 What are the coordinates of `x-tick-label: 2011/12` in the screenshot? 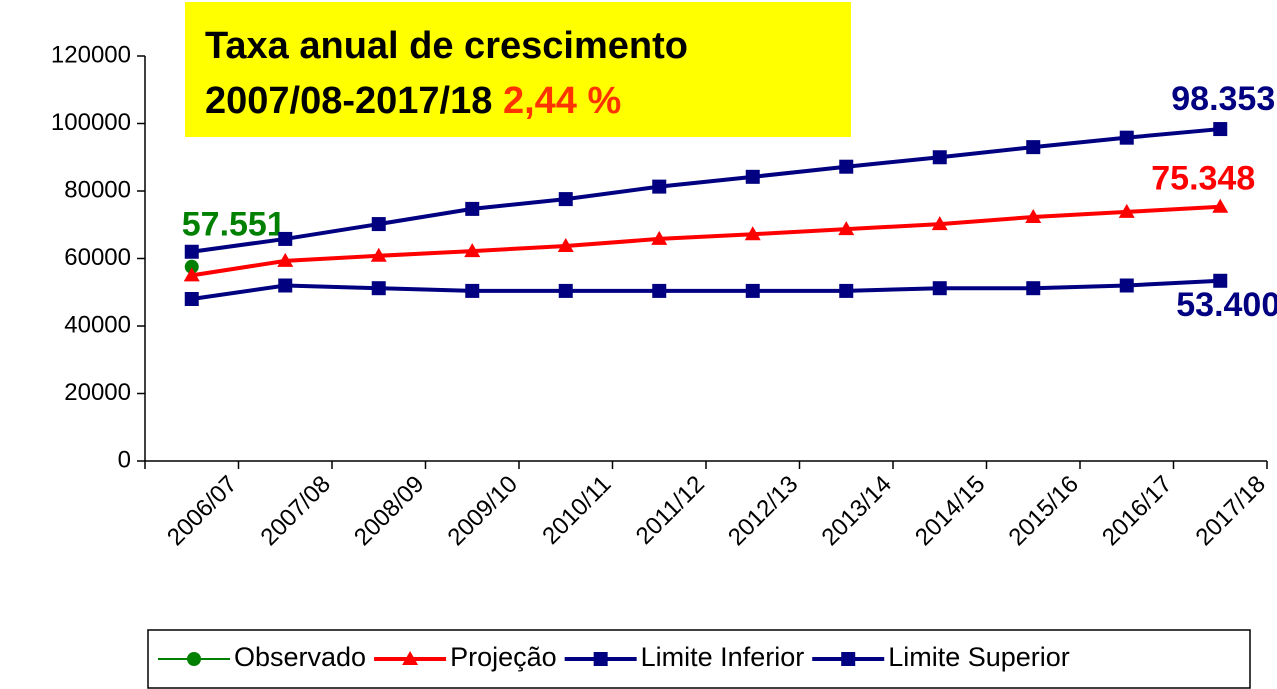 It's located at (670, 510).